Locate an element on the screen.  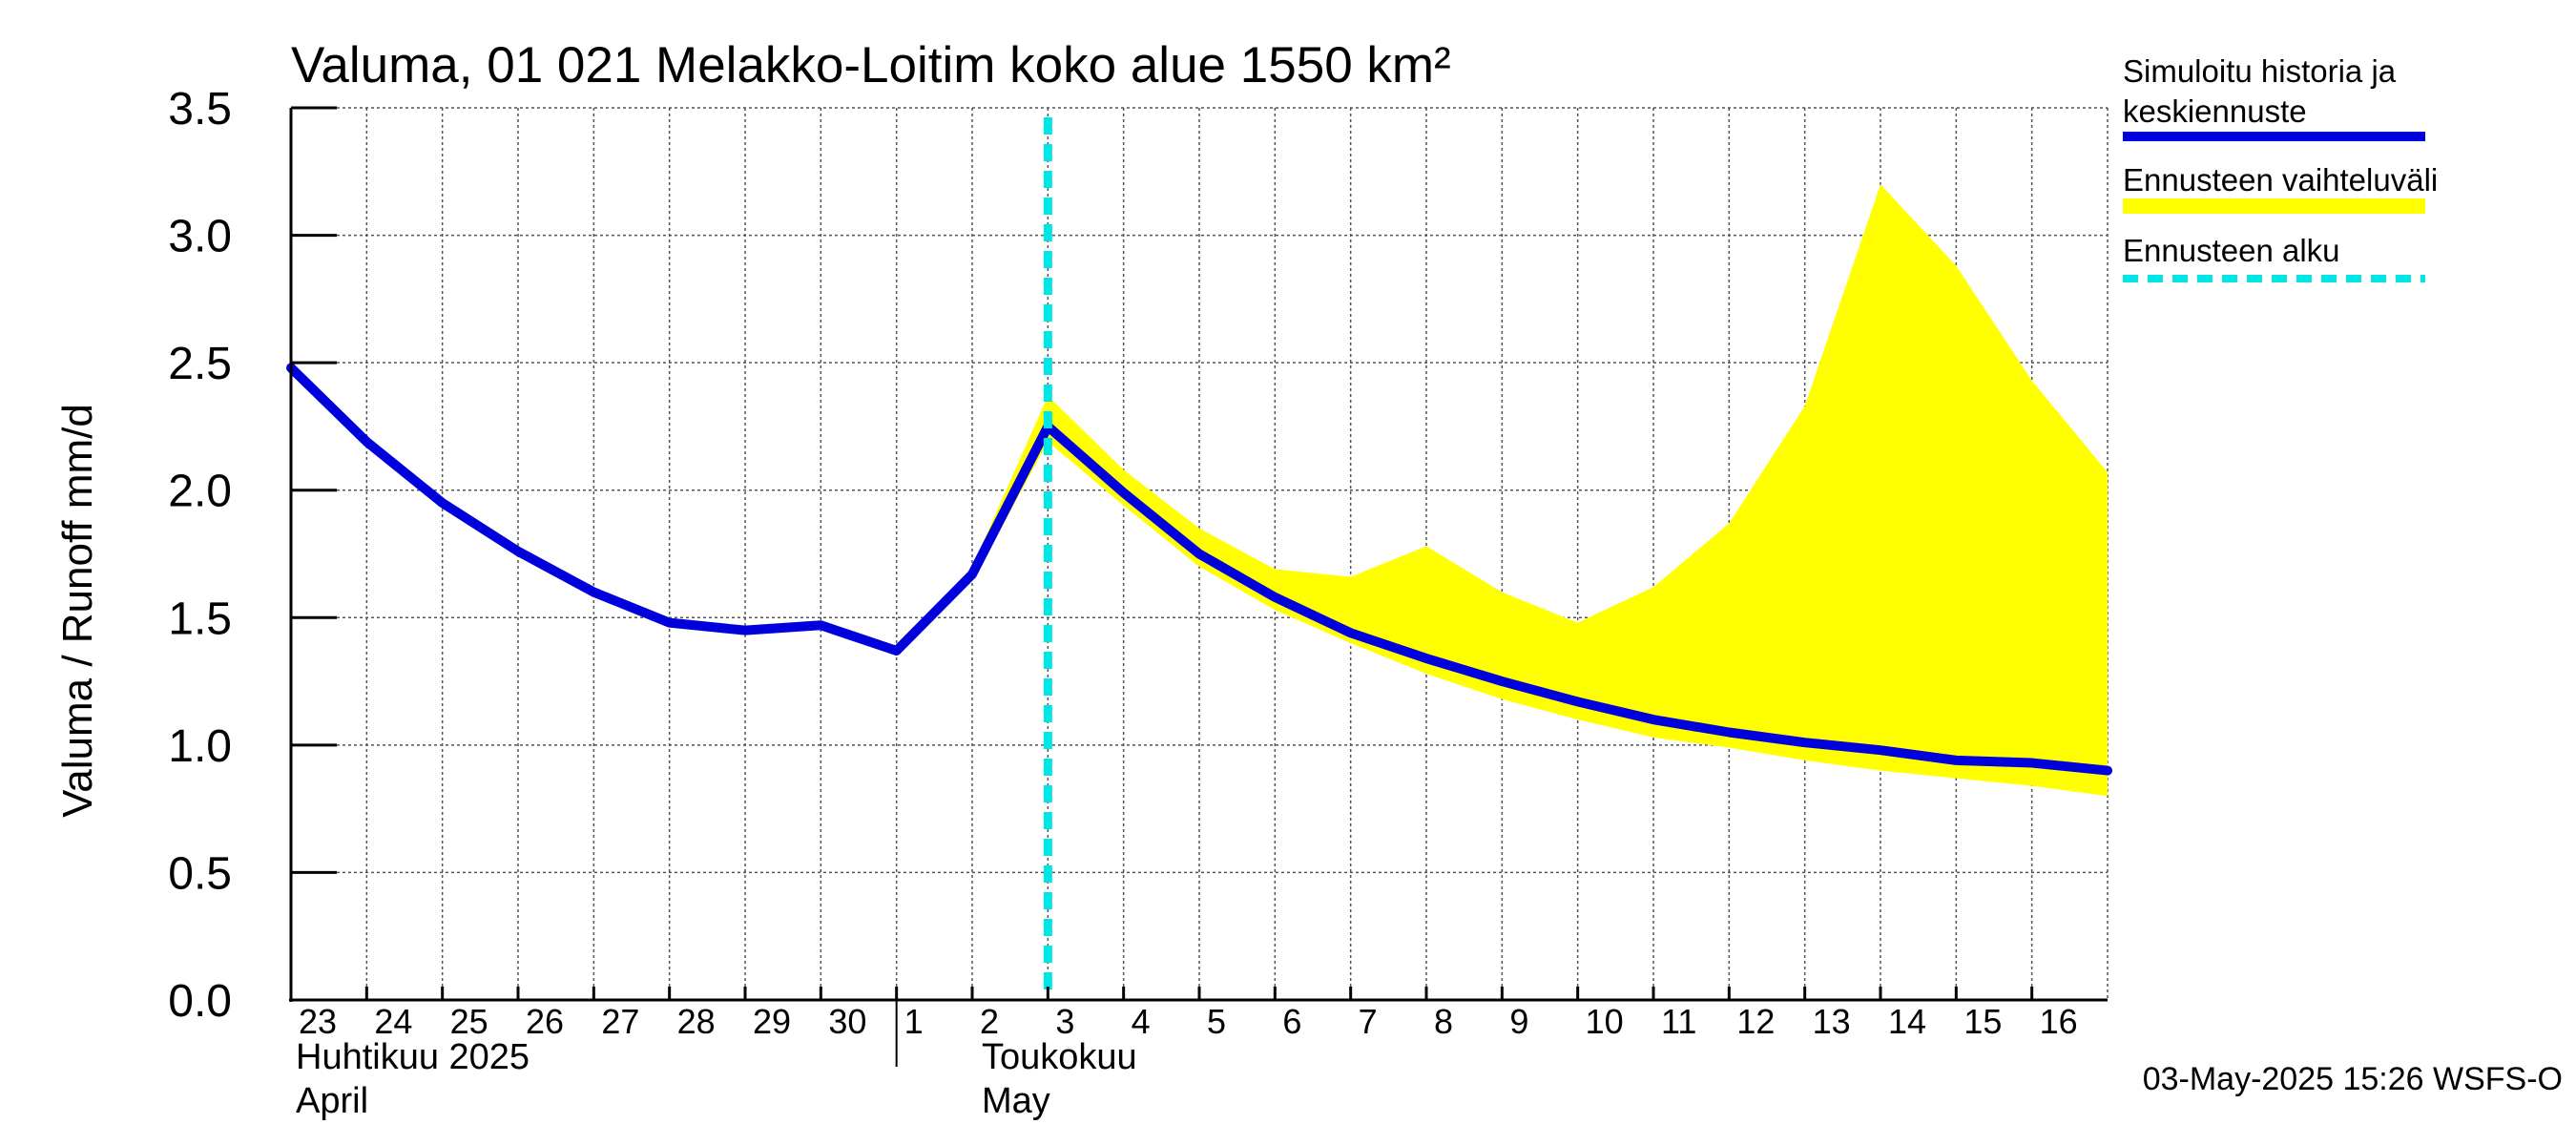
y-axis-label: Valuma / Runoff mm/d is located at coordinates (77, 611).